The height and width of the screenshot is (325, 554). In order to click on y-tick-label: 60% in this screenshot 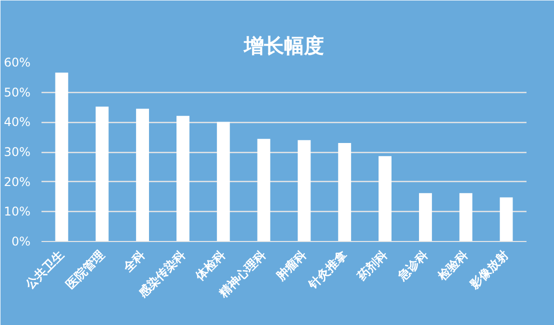, I will do `click(17, 63)`.